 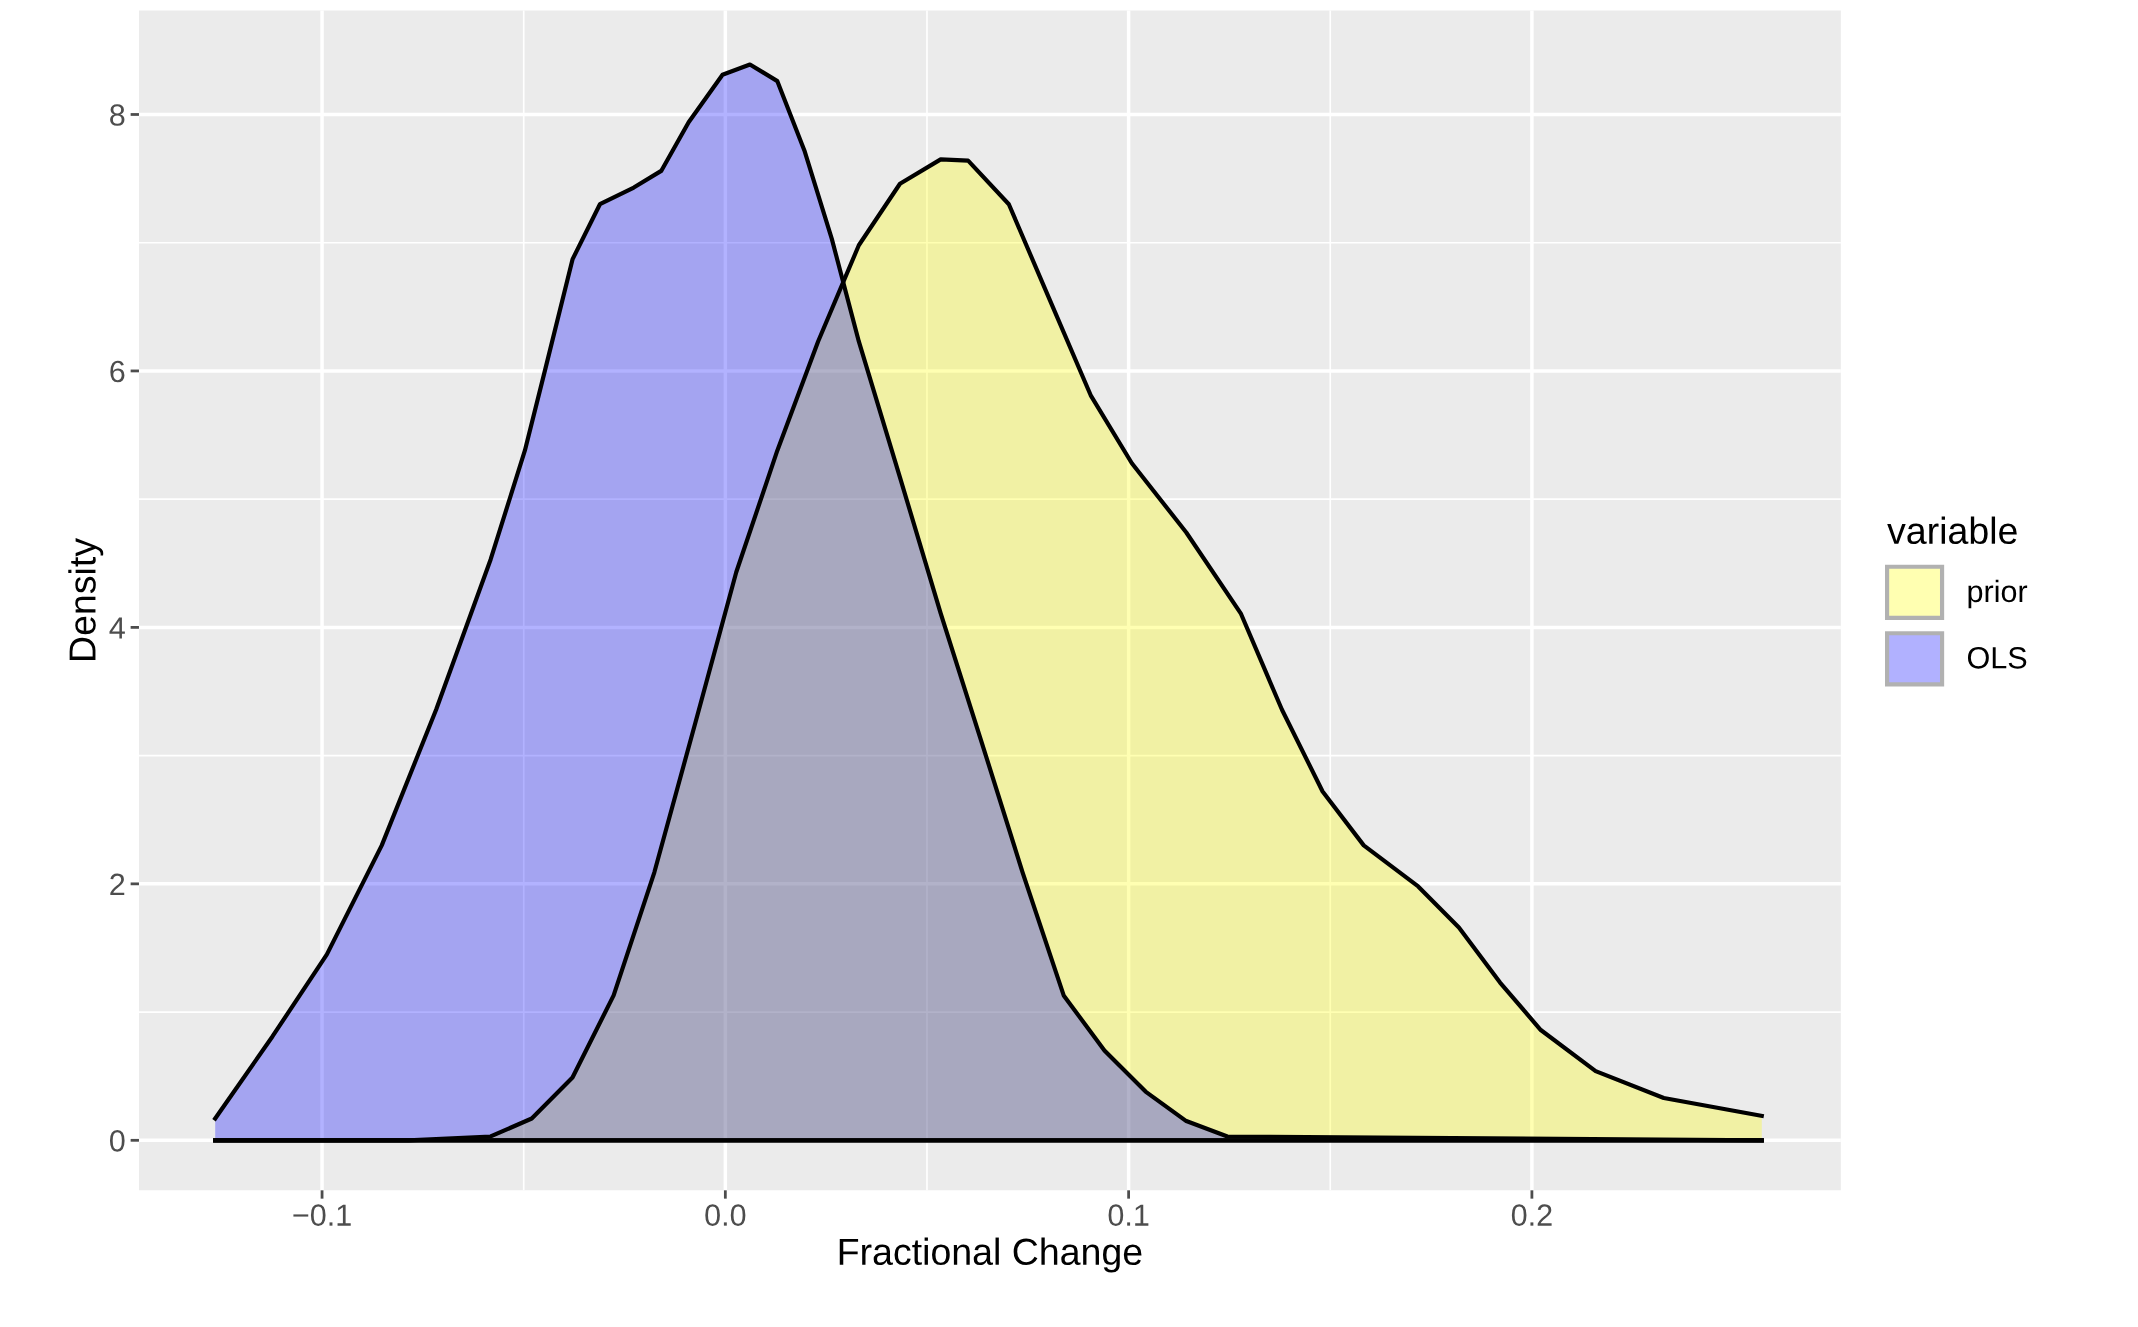 What do you see at coordinates (1128, 1215) in the screenshot?
I see `x-tick-label: 0.1` at bounding box center [1128, 1215].